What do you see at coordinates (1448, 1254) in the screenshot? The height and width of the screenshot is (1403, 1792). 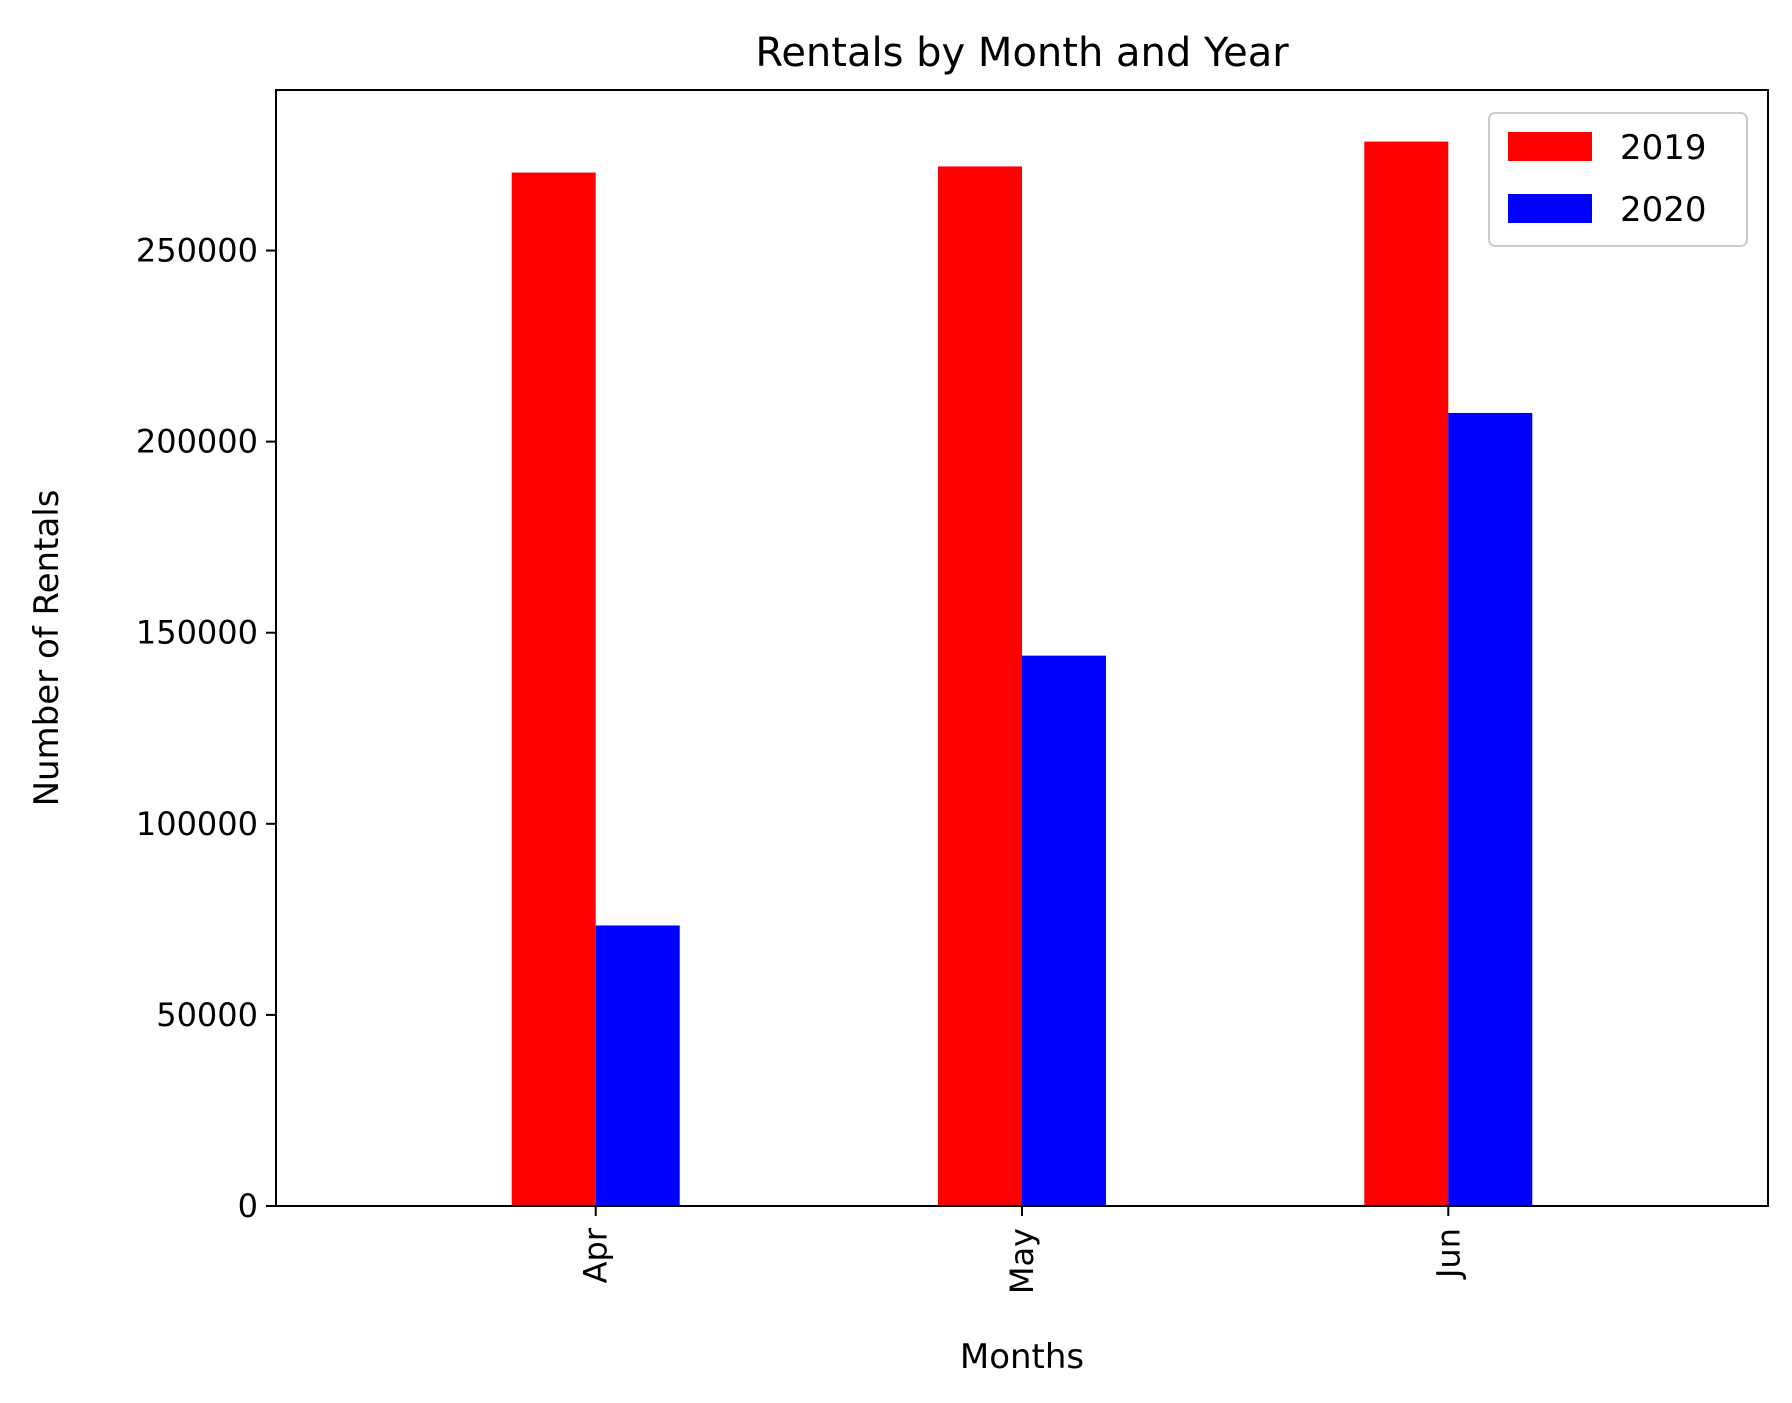 I see `x-tick-label-jun: Jun` at bounding box center [1448, 1254].